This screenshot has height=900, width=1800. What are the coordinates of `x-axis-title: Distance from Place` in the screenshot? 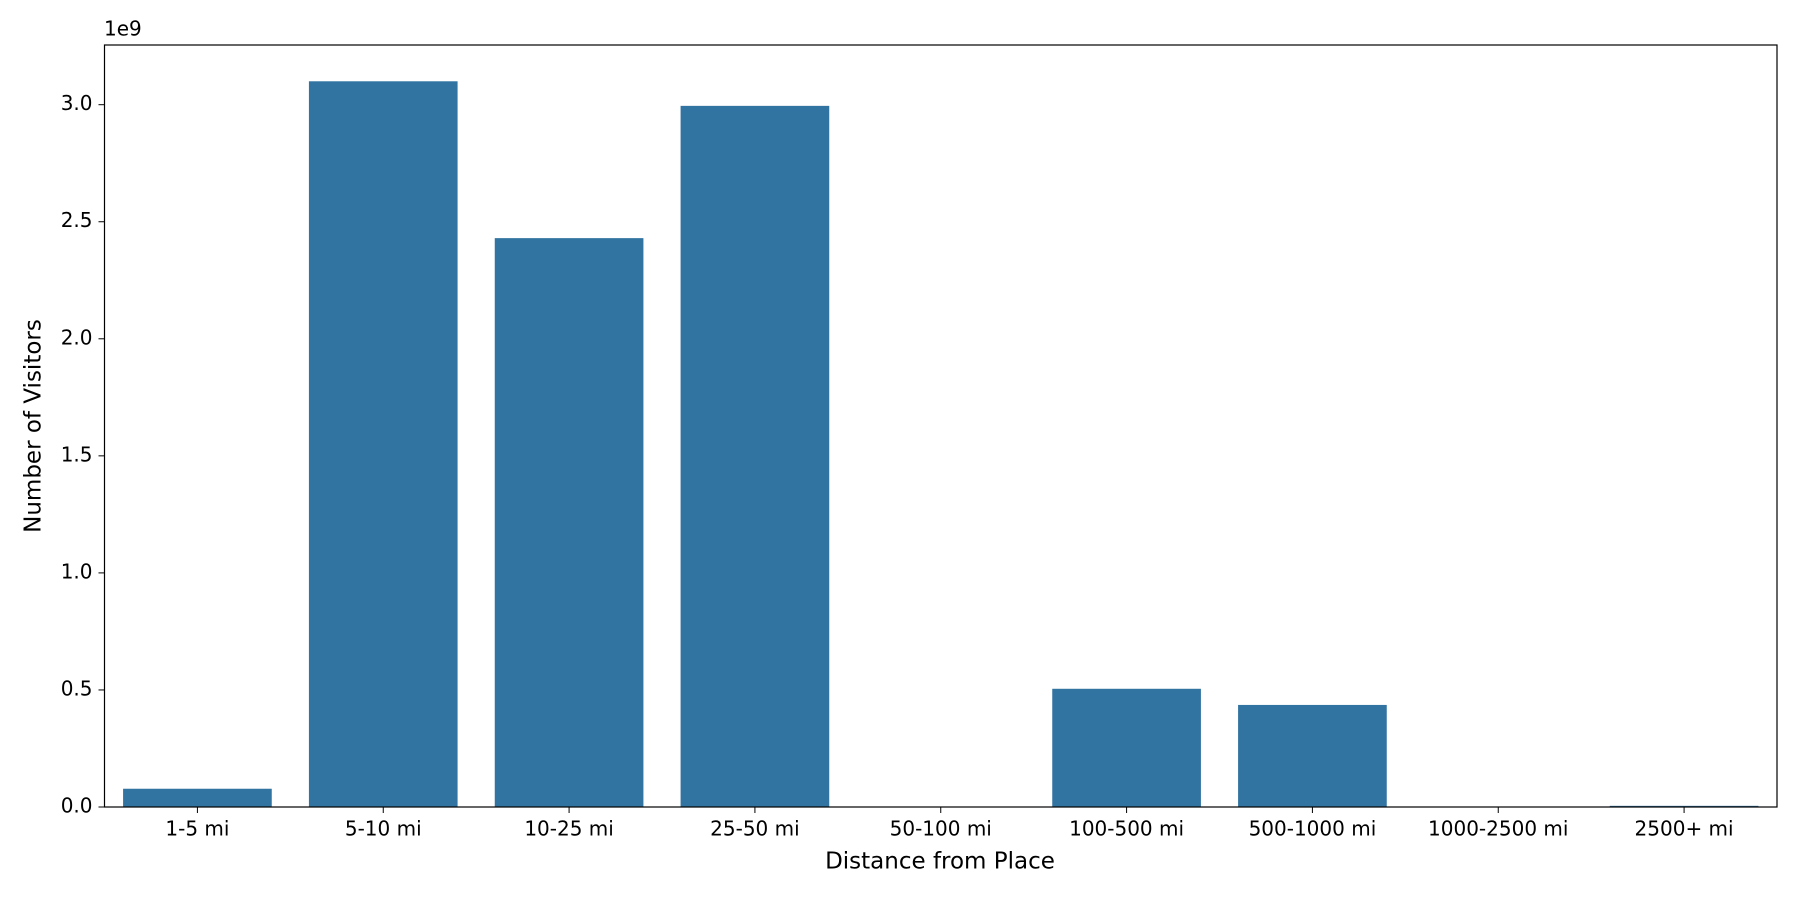 It's located at (940, 862).